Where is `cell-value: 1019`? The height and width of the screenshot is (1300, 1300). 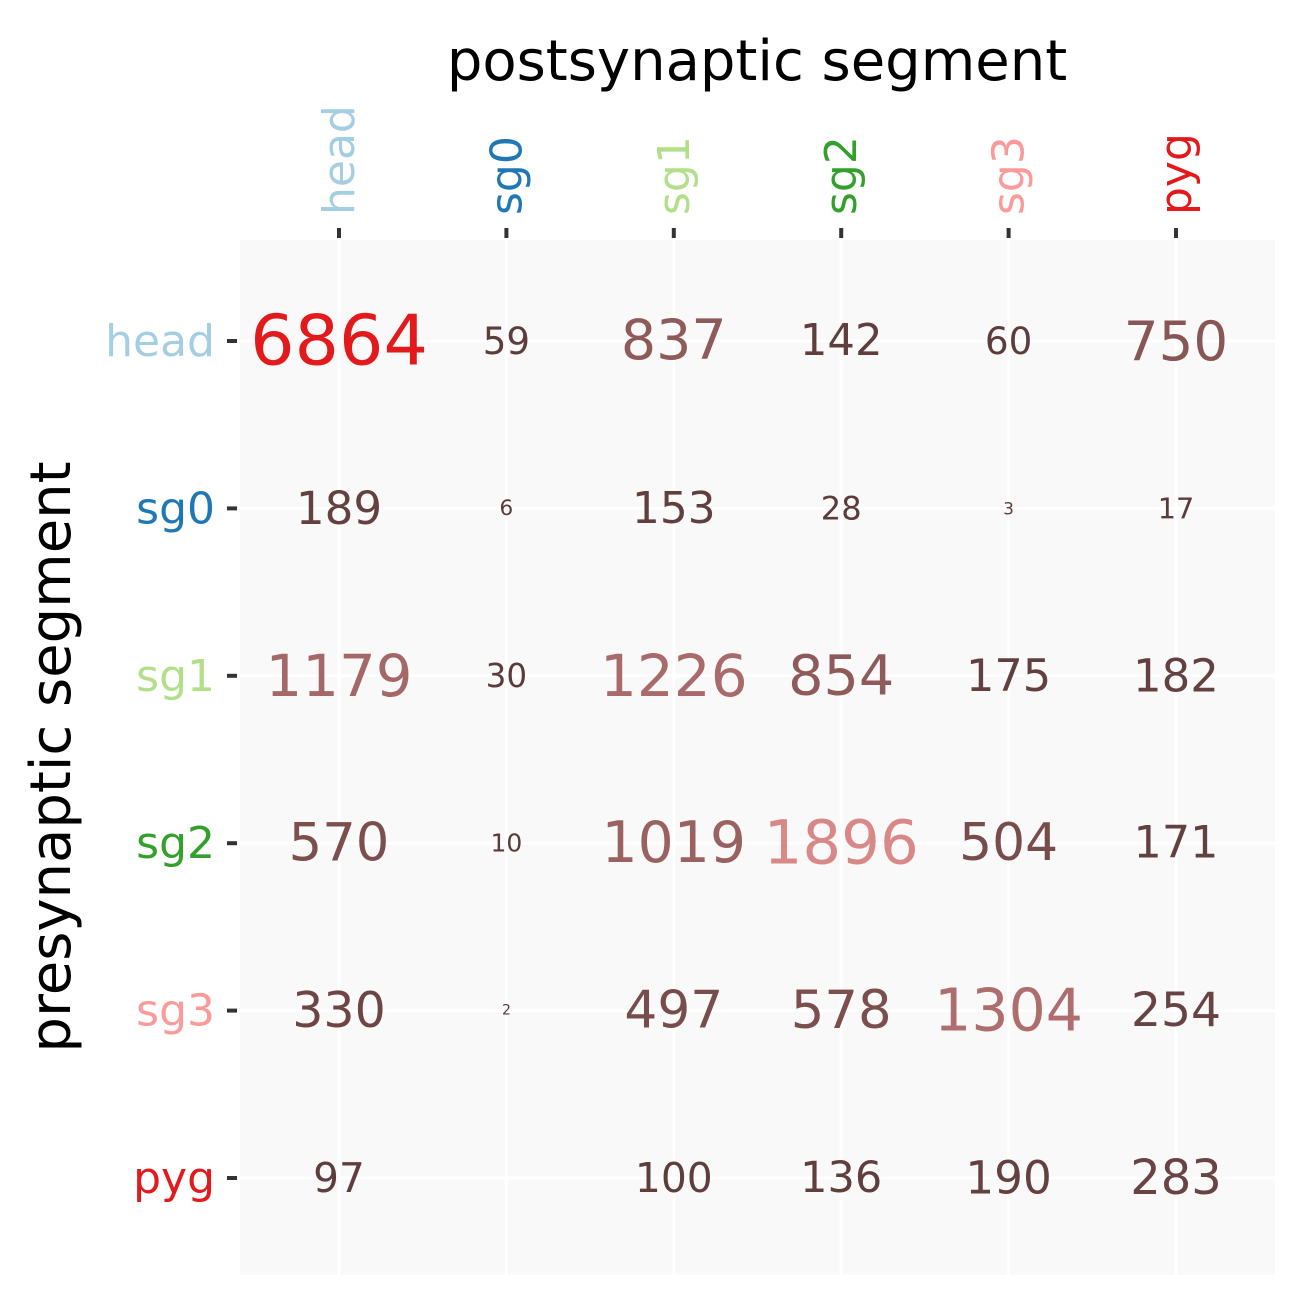
cell-value: 1019 is located at coordinates (674, 843).